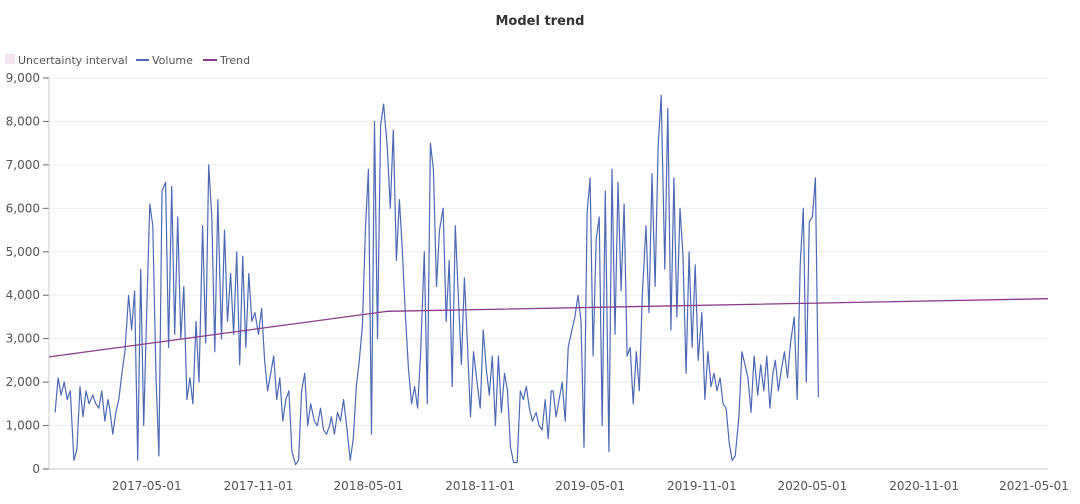 The width and height of the screenshot is (1080, 504). What do you see at coordinates (259, 486) in the screenshot?
I see `x-tick-label: 2017-11-01` at bounding box center [259, 486].